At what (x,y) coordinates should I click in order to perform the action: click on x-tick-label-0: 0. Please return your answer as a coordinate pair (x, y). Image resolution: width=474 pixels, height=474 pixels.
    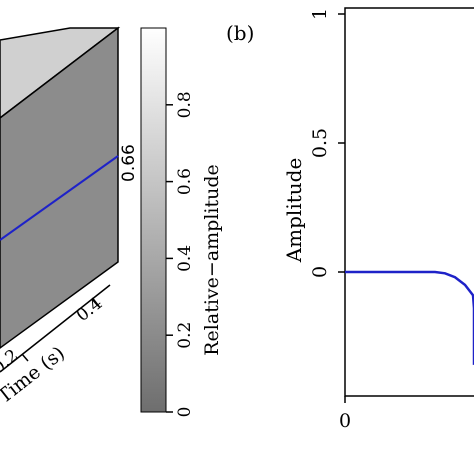
    Looking at the image, I should click on (345, 421).